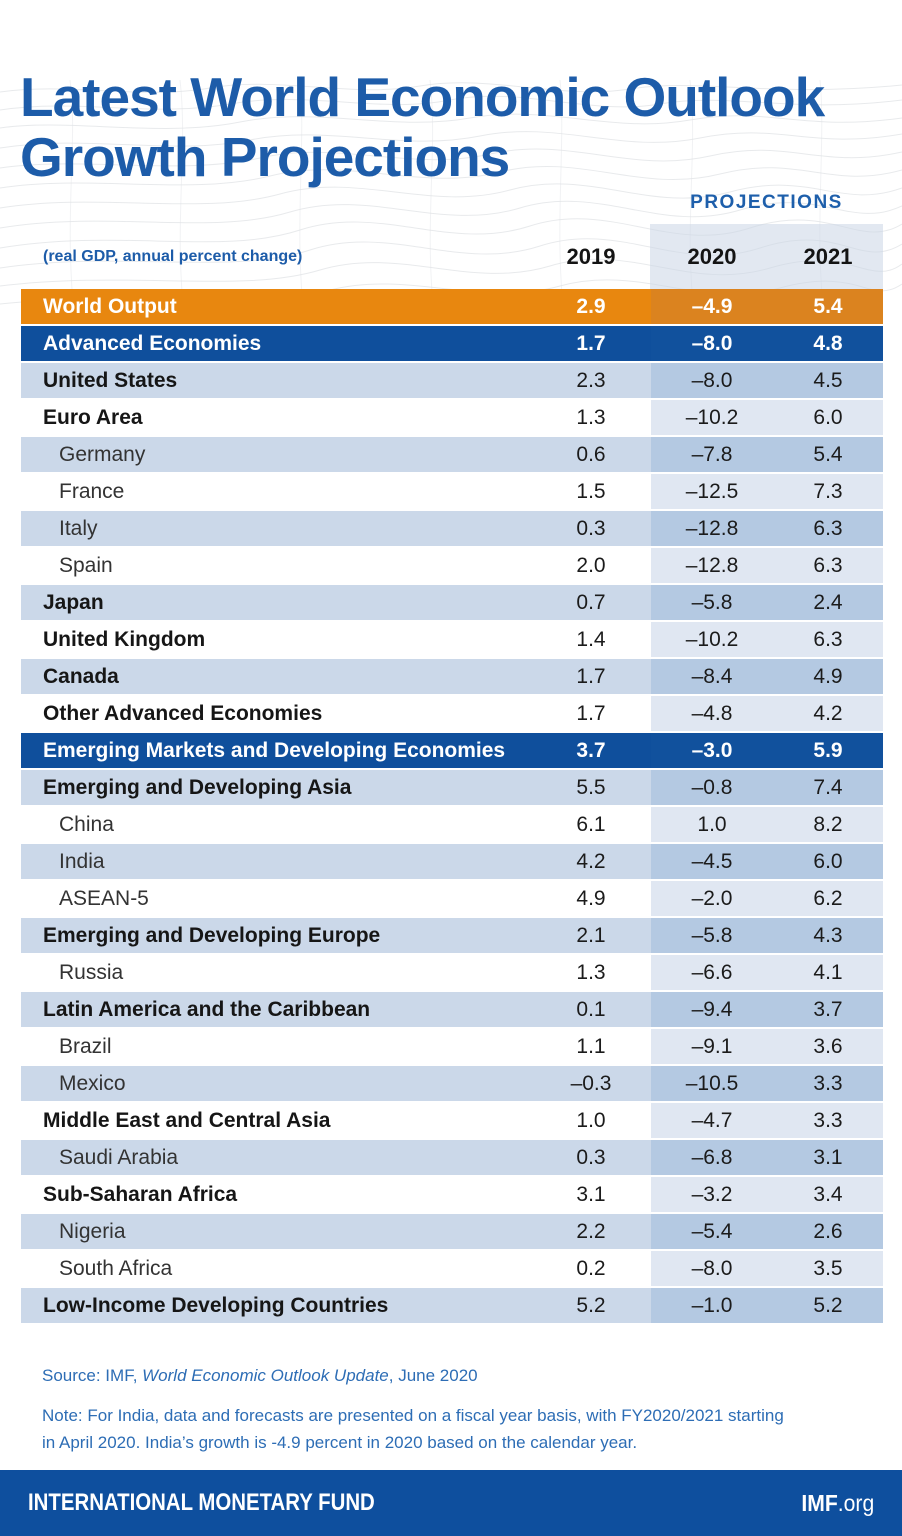  I want to click on value-2020: –2.0, so click(712, 898).